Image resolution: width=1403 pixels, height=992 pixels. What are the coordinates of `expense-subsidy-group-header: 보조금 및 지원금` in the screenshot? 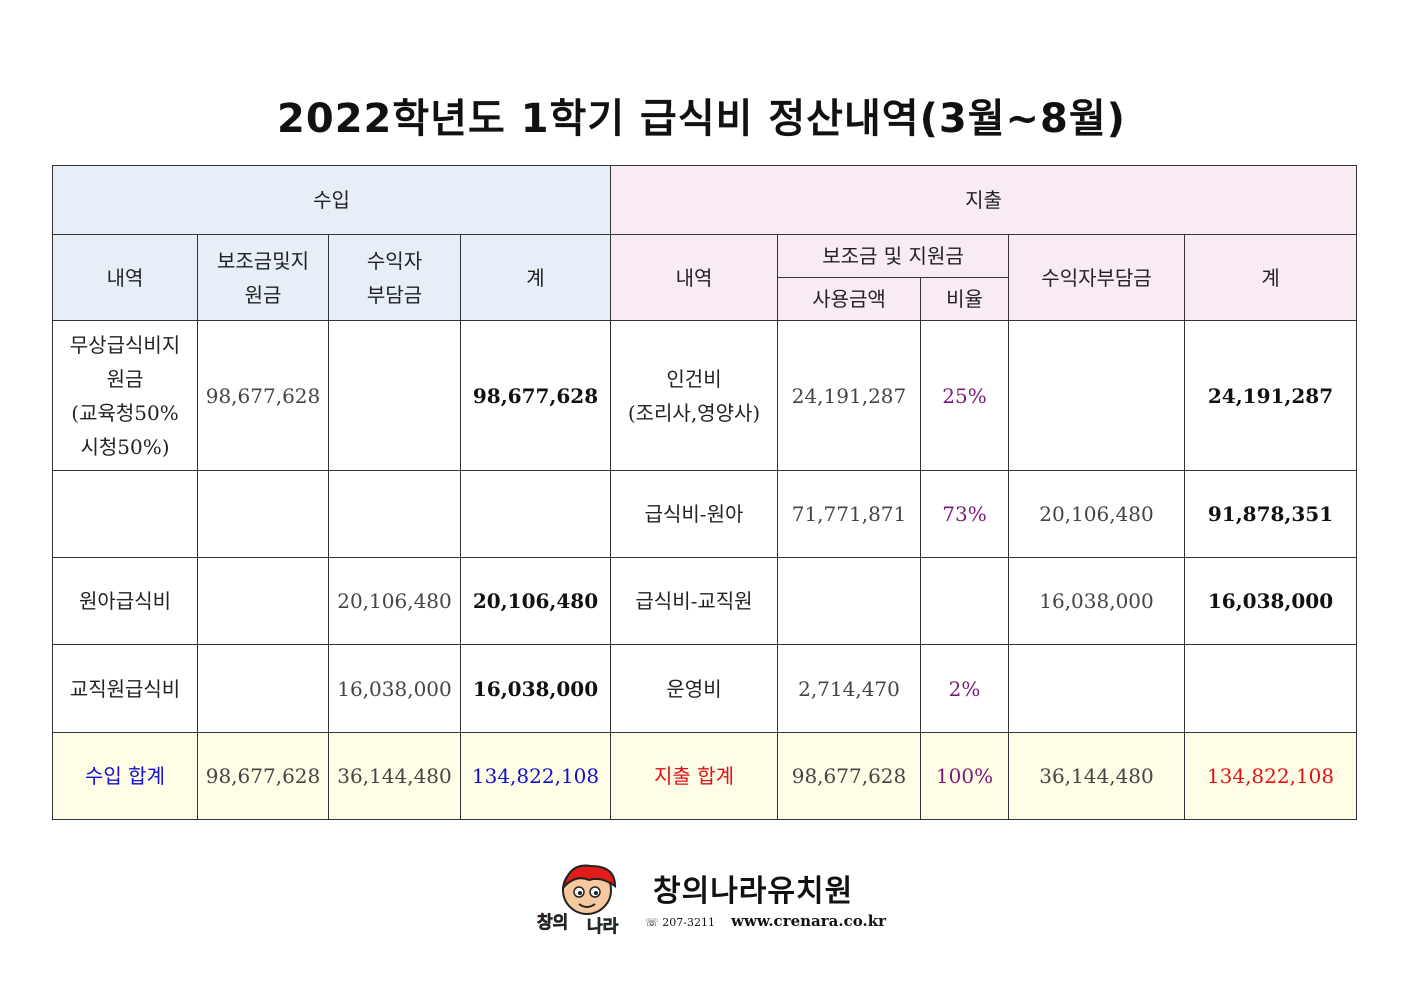 It's located at (893, 256).